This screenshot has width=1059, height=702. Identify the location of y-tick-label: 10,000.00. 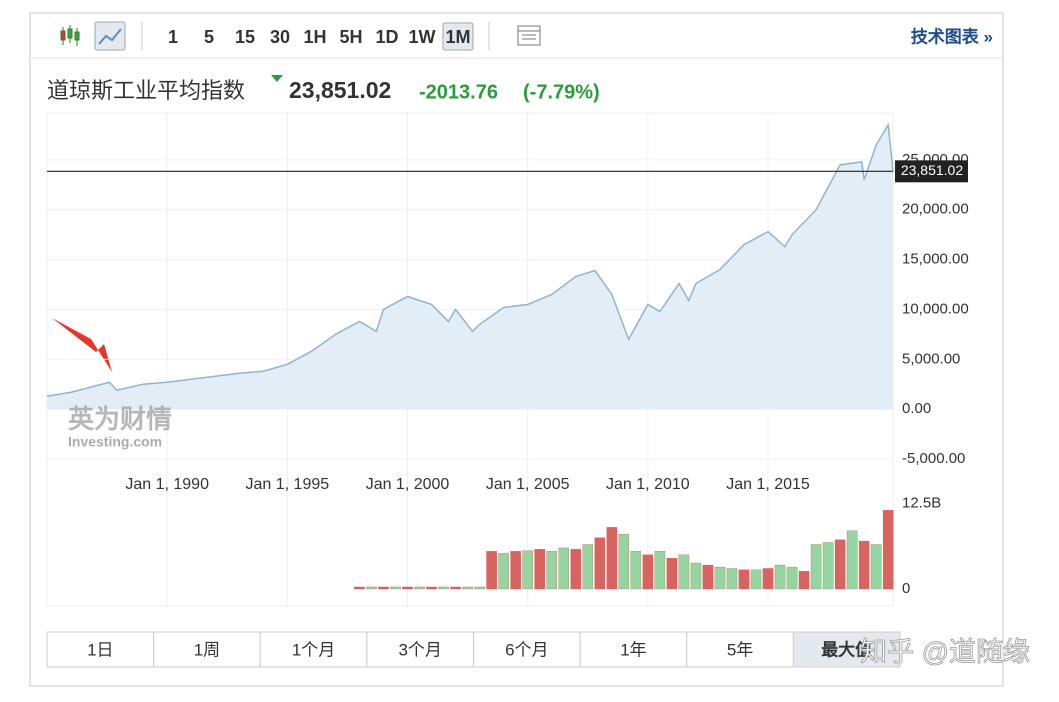
(935, 308).